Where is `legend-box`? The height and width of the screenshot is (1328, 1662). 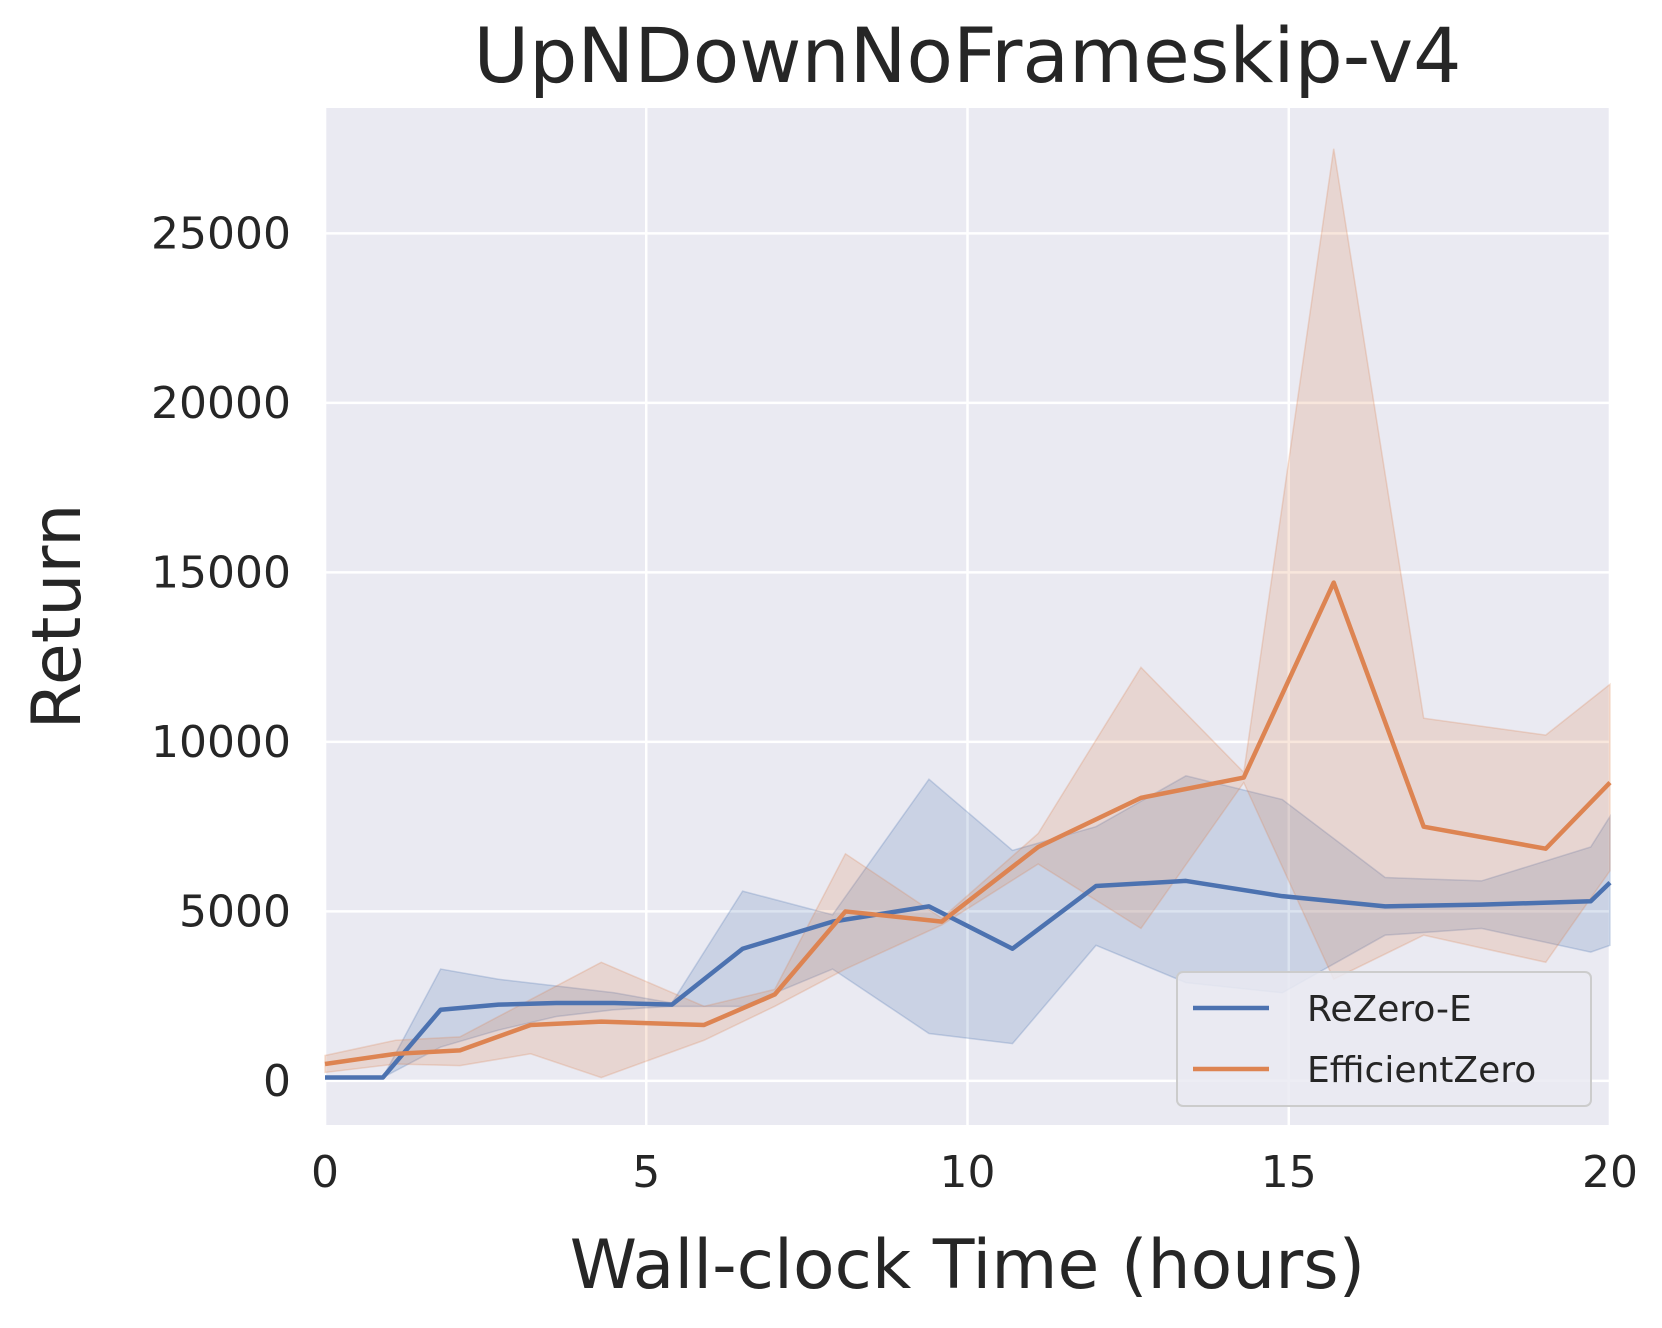 legend-box is located at coordinates (1384, 1039).